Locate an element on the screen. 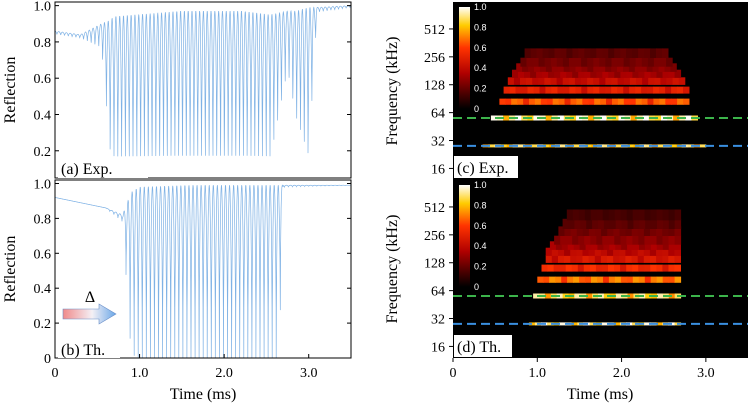  panel-a-ytick-label: 0.2 is located at coordinates (43, 152).